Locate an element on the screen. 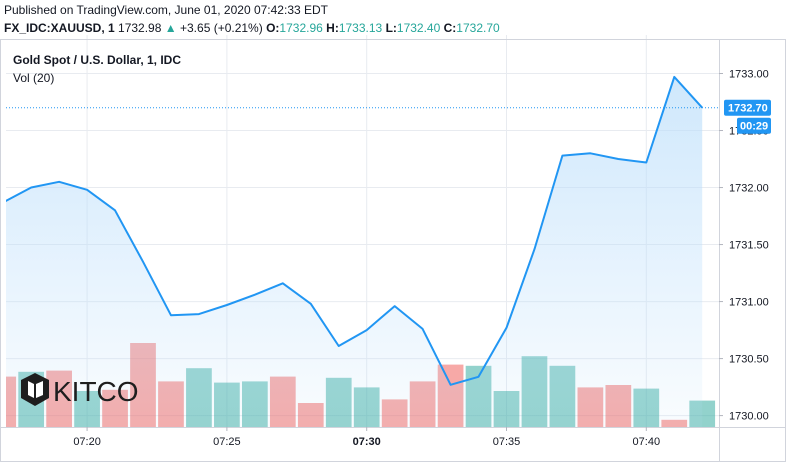 The image size is (786, 463). low-value: 1732.40 is located at coordinates (418, 28).